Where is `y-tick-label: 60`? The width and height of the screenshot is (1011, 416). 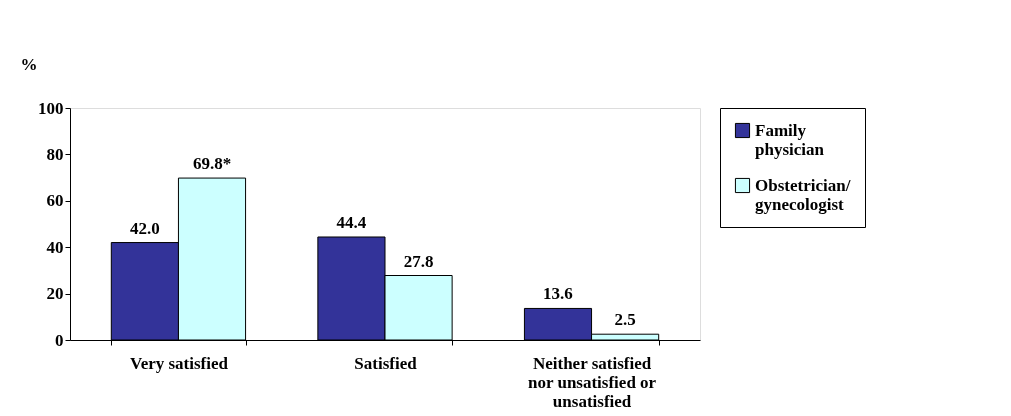
y-tick-label: 60 is located at coordinates (55, 201).